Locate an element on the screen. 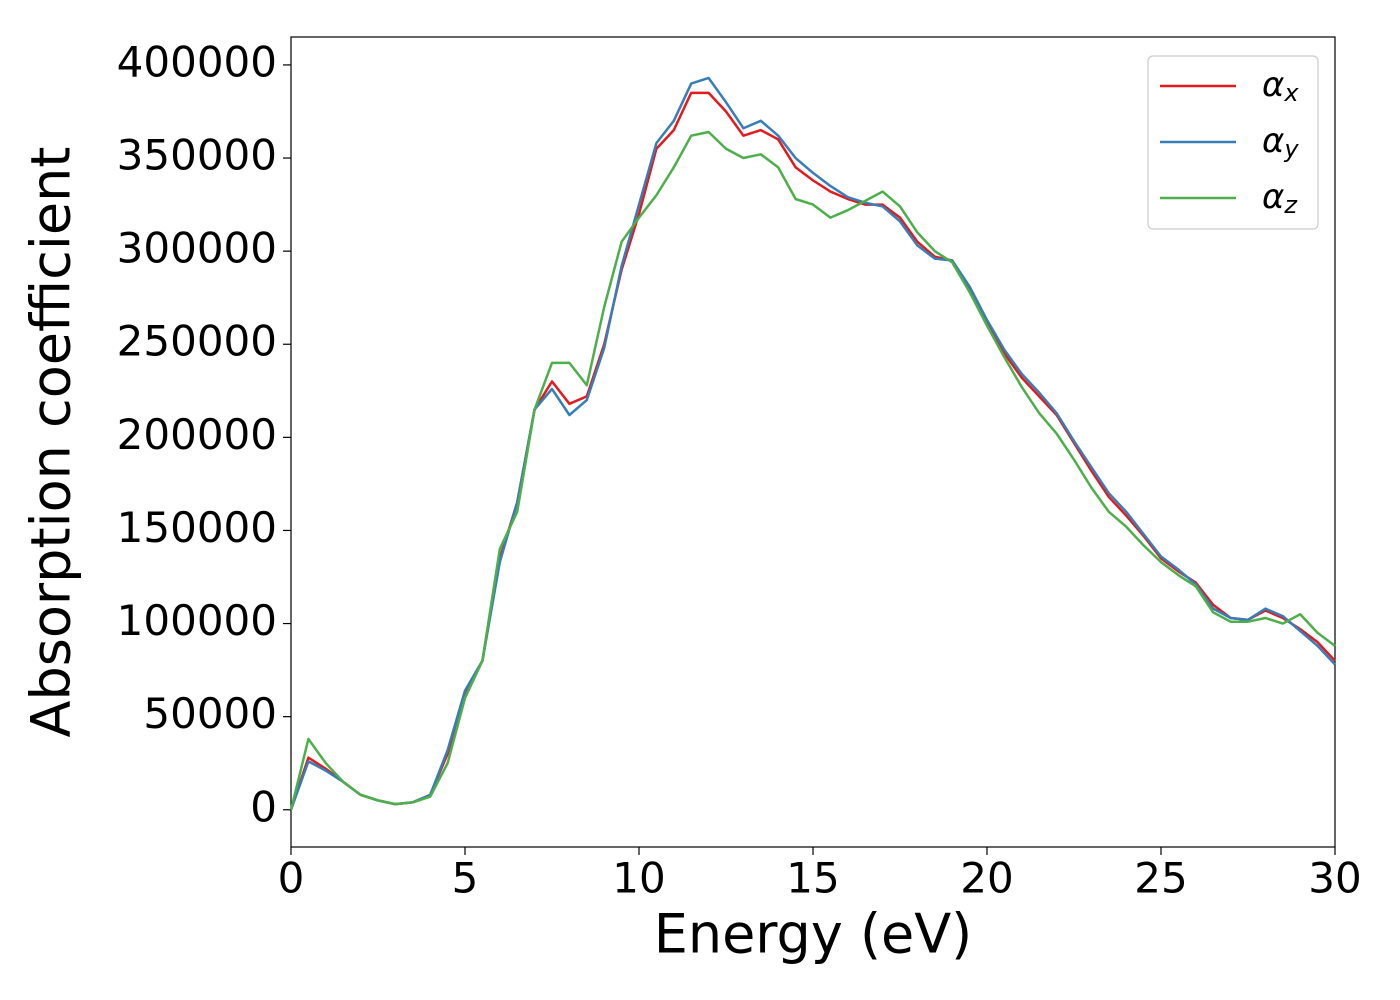 The height and width of the screenshot is (1000, 1400). x-tick-label: 5 is located at coordinates (465, 878).